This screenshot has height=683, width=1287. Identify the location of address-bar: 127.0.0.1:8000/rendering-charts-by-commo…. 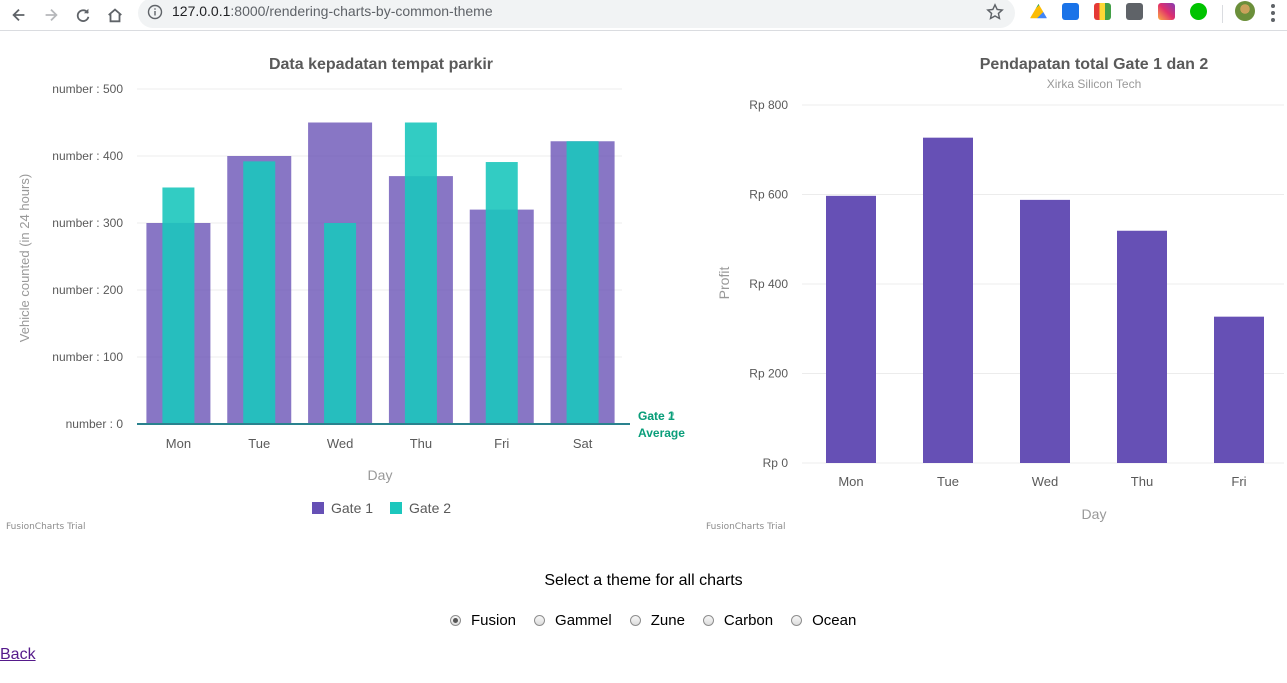
(576, 14).